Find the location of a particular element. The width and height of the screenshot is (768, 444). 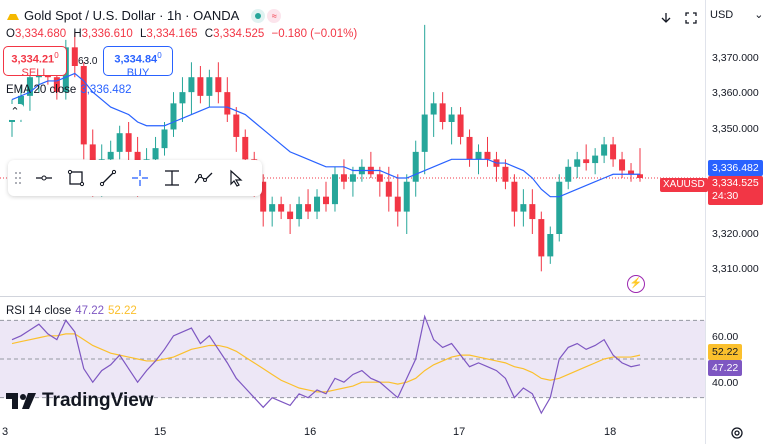

tradingview-logo: TradingView is located at coordinates (80, 401).